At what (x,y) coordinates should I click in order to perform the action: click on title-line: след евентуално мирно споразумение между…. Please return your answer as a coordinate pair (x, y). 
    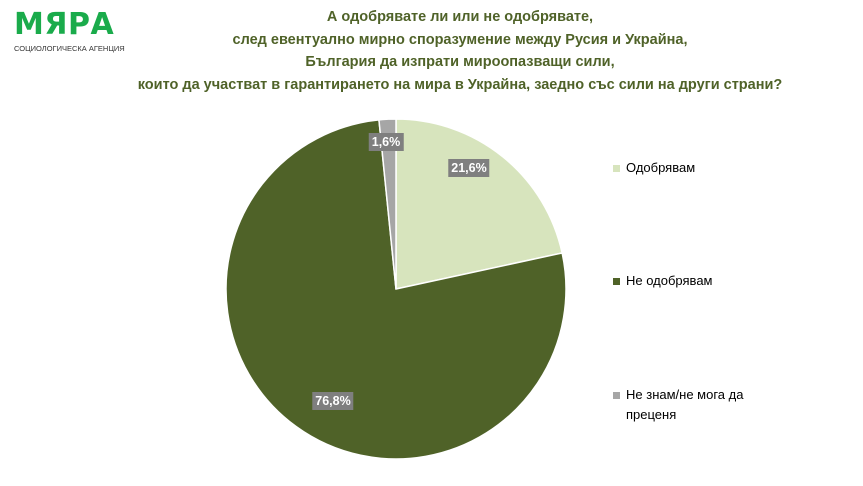
    Looking at the image, I should click on (460, 39).